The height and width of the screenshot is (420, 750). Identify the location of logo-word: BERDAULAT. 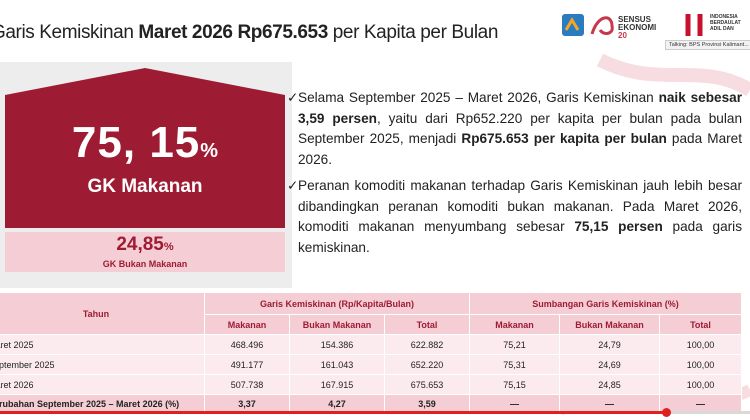
(725, 23).